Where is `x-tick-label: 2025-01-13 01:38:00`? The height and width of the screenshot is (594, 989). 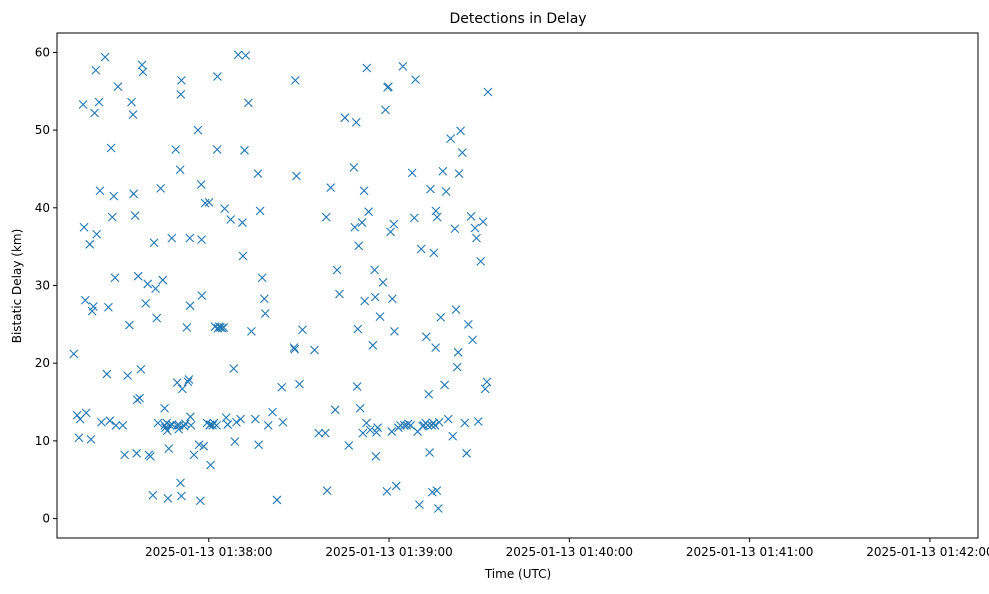
x-tick-label: 2025-01-13 01:38:00 is located at coordinates (208, 552).